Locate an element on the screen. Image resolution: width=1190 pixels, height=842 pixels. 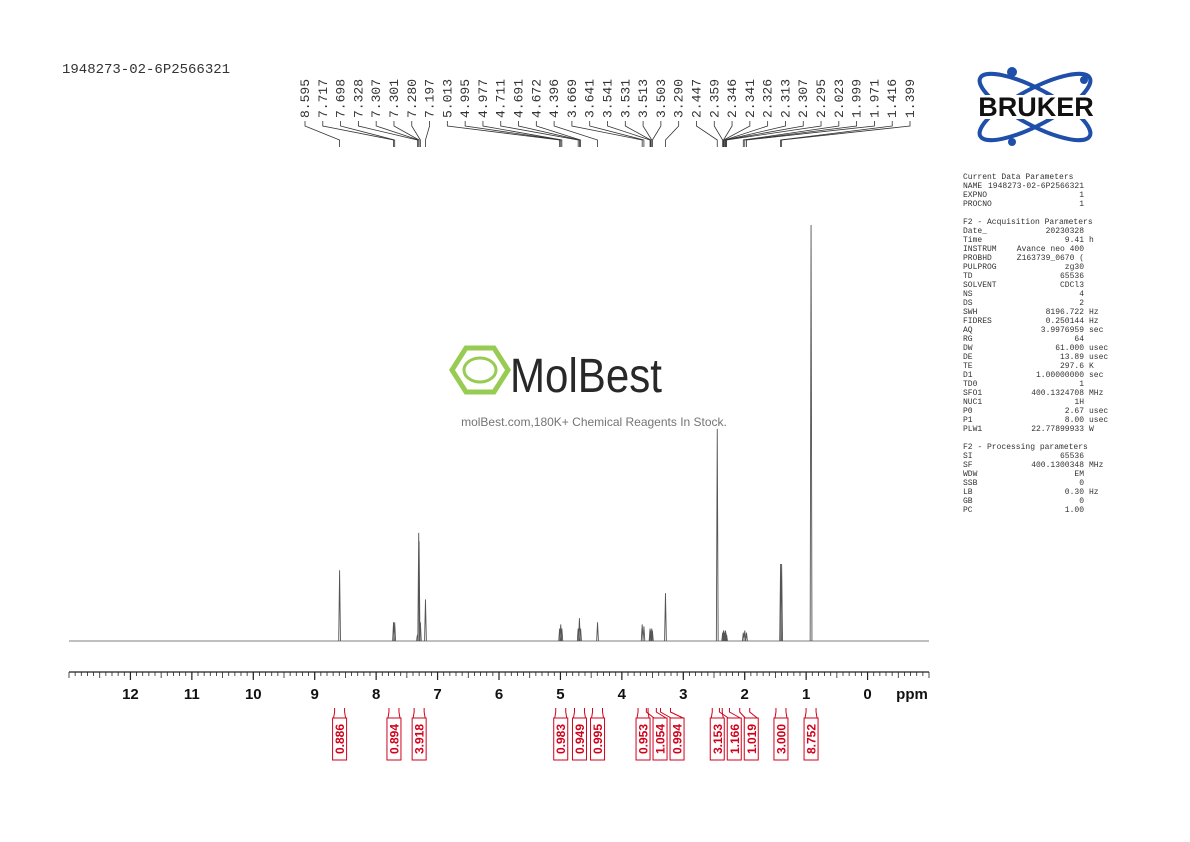
peak-label: 3.669 is located at coordinates (572, 98).